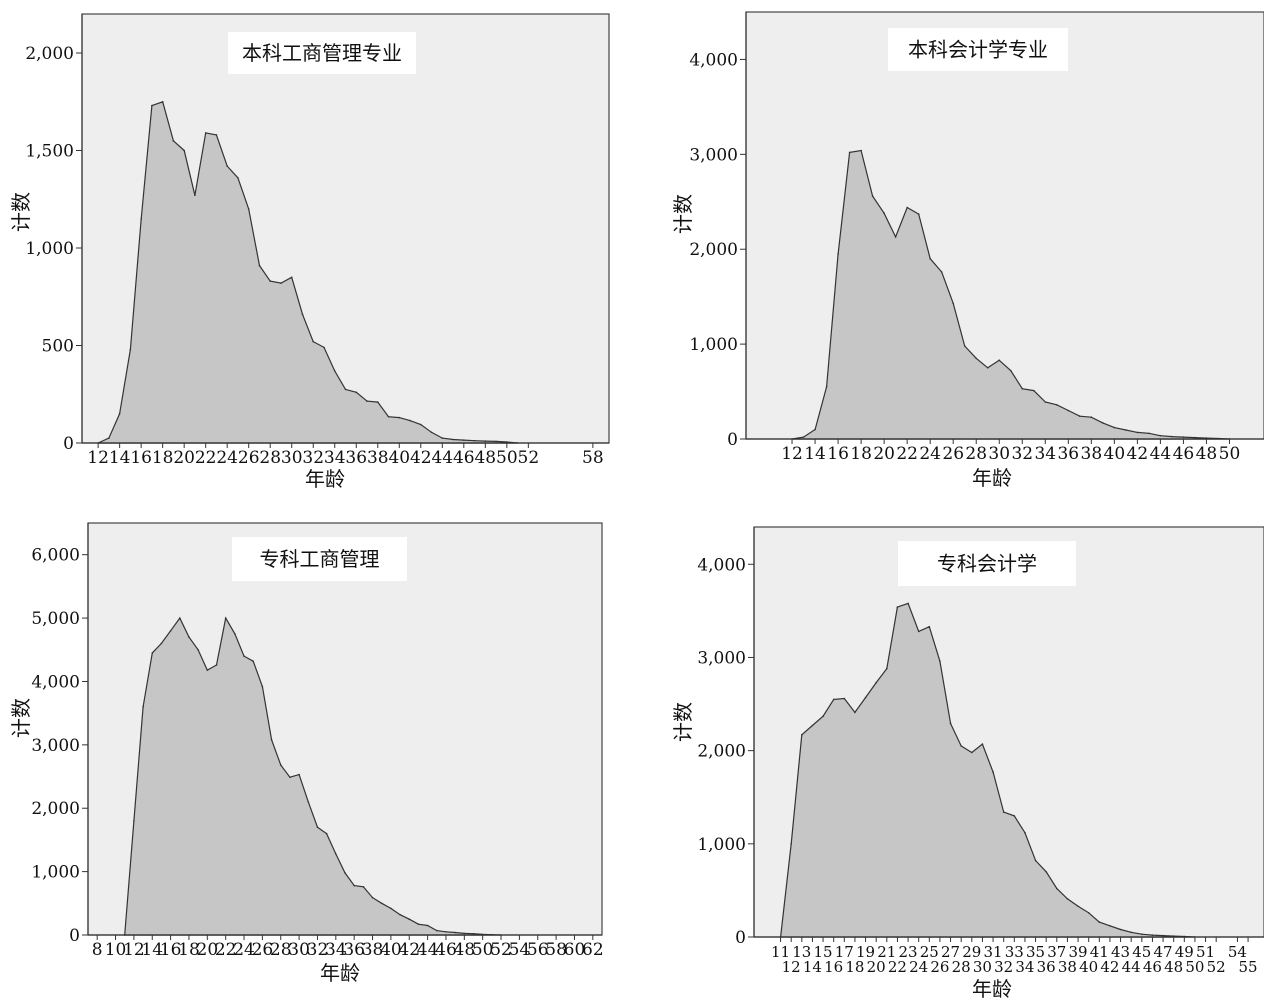 This screenshot has width=1264, height=1002. I want to click on x-tick-label: 14, so click(120, 458).